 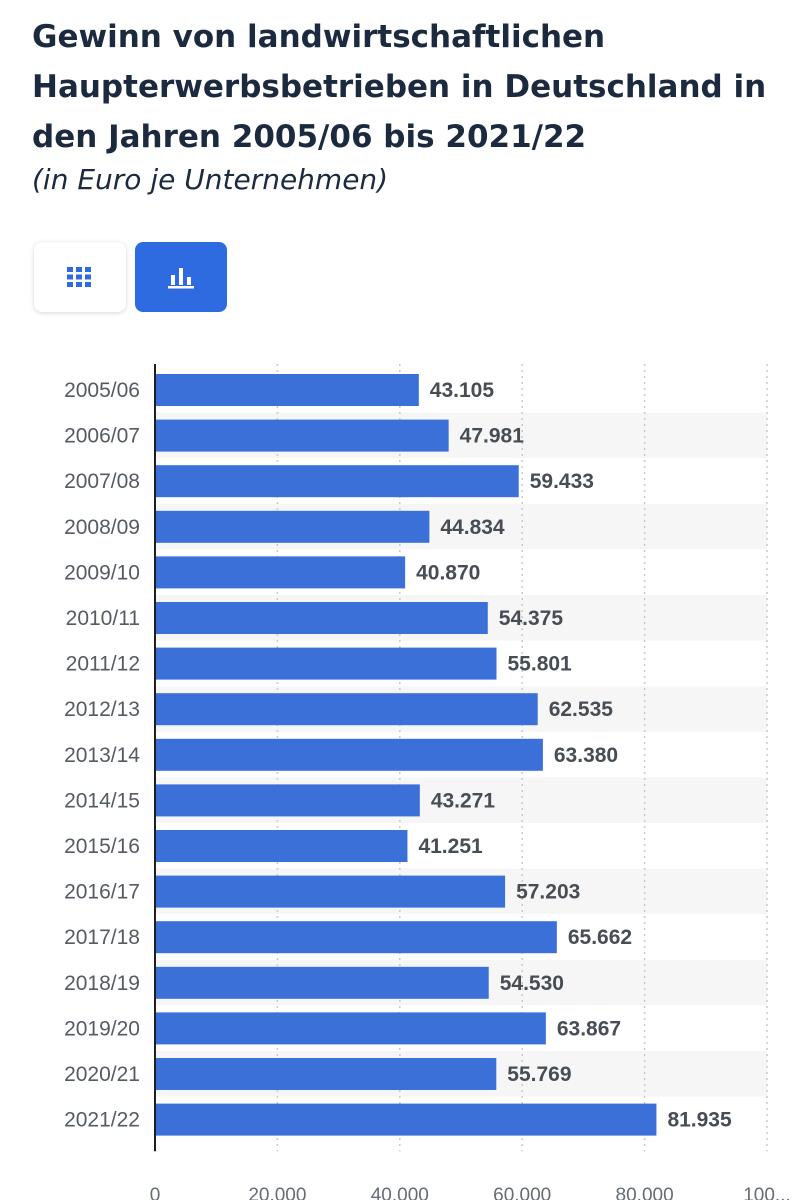 What do you see at coordinates (462, 390) in the screenshot?
I see `value-label: 43.105` at bounding box center [462, 390].